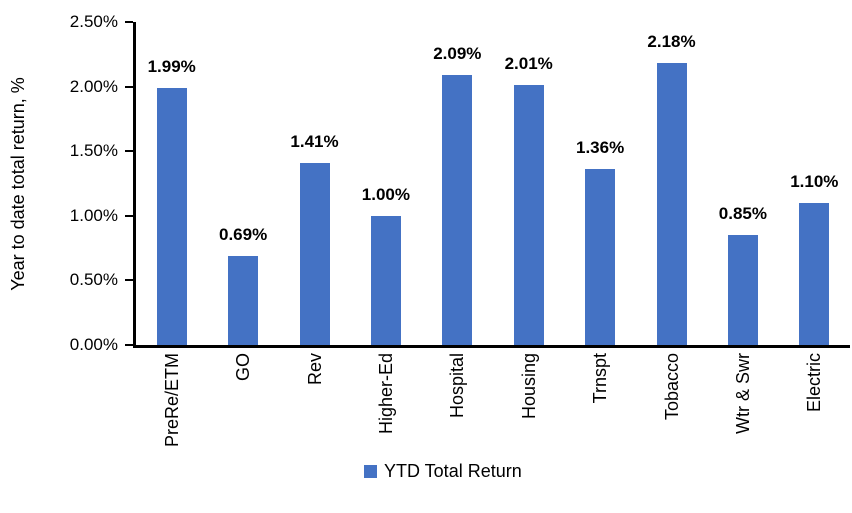 This screenshot has height=513, width=852. Describe the element at coordinates (814, 383) in the screenshot. I see `x-axis-category-label: Electric` at that location.